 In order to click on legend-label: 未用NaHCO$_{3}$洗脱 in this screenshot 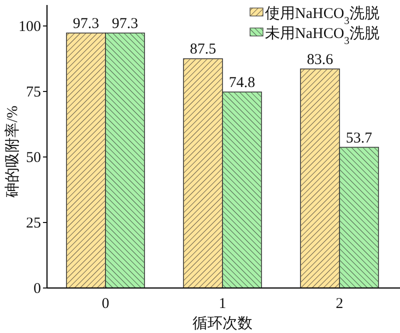, I will do `click(322, 35)`.